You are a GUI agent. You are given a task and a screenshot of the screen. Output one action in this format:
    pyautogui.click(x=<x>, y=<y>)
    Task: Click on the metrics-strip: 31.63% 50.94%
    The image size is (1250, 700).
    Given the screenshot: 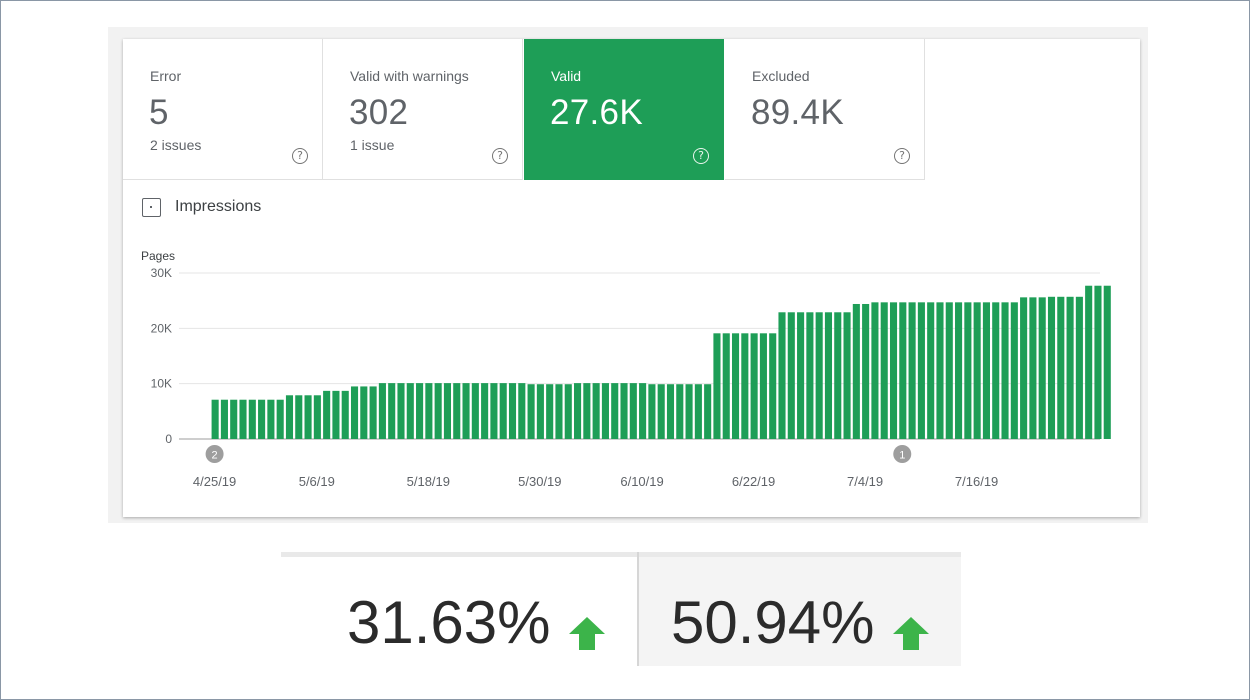 What is the action you would take?
    pyautogui.click(x=621, y=609)
    